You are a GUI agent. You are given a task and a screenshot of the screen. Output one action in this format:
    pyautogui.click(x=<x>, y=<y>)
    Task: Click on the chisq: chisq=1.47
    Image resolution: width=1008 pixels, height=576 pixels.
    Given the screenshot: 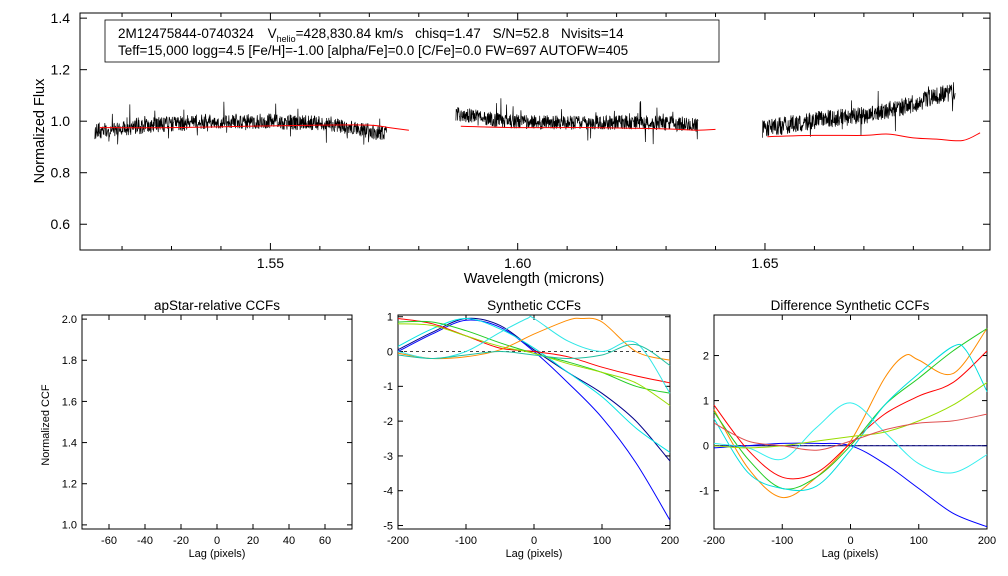 What is the action you would take?
    pyautogui.click(x=448, y=33)
    